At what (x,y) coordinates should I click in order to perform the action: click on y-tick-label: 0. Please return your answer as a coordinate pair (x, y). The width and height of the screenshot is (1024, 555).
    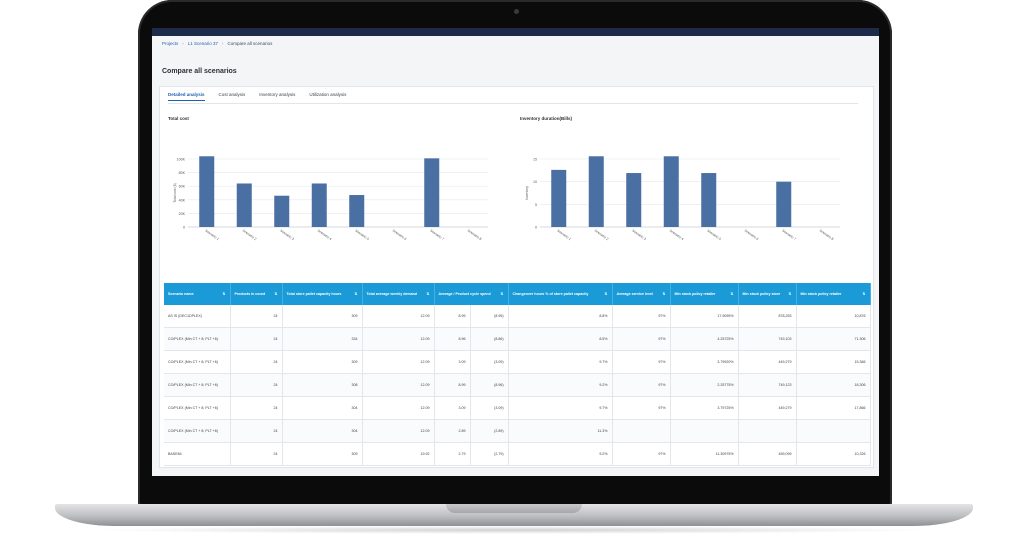
    Looking at the image, I should click on (184, 228).